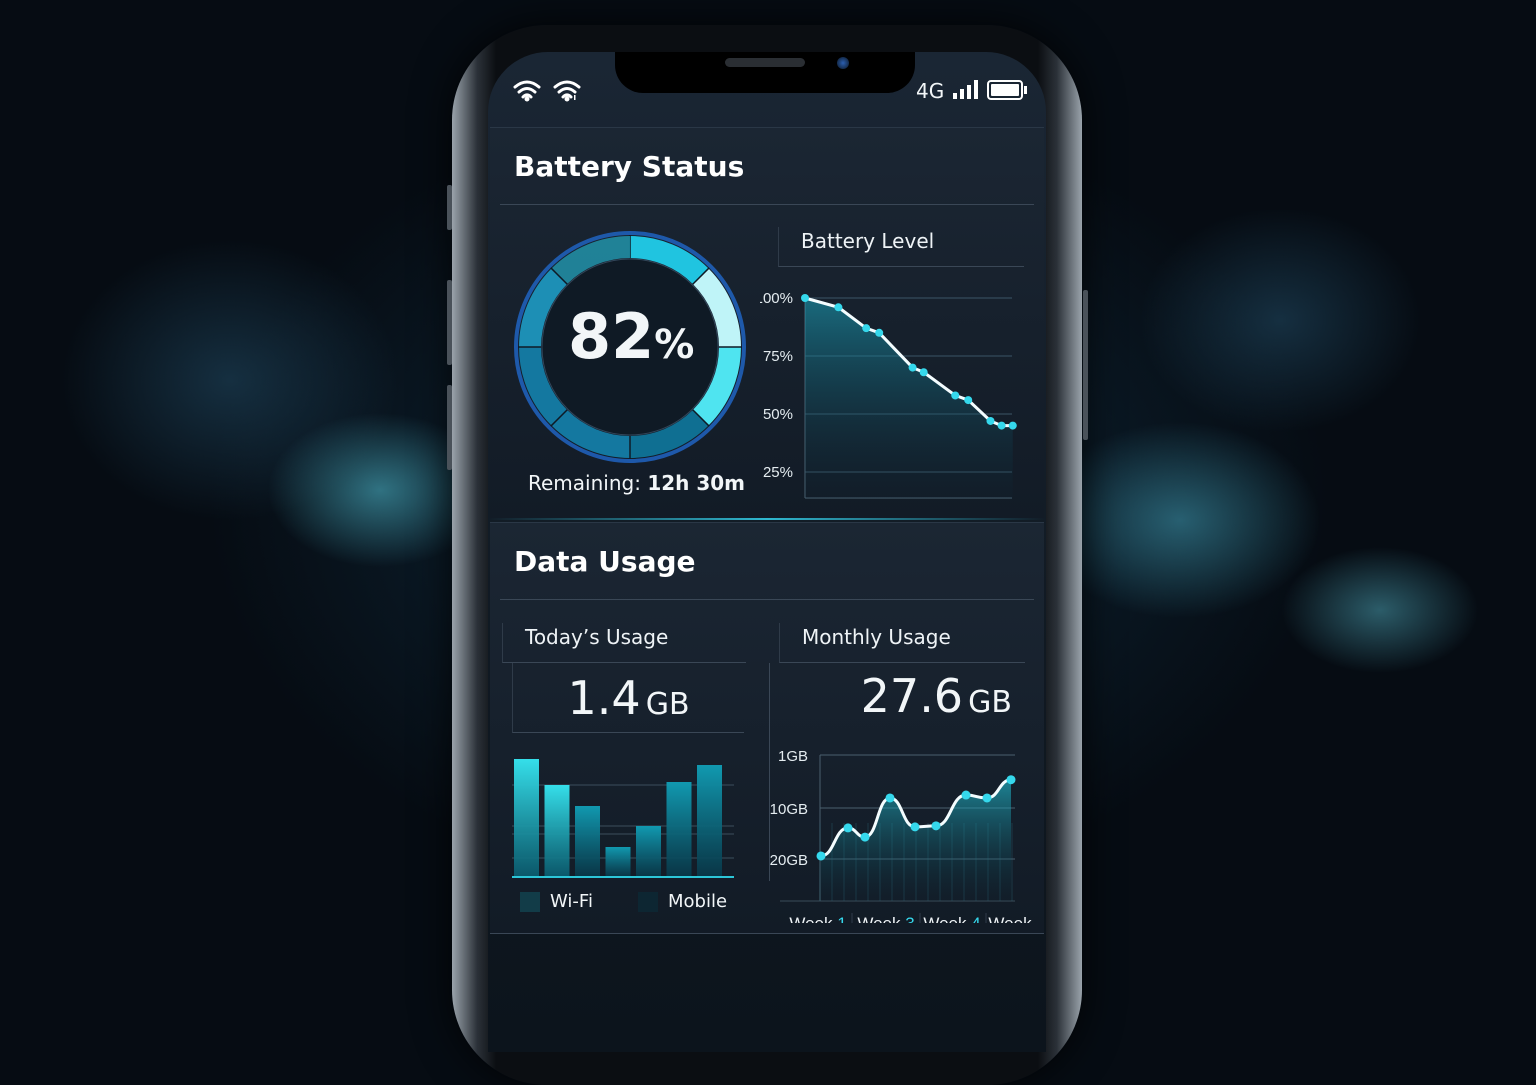 Image resolution: width=1536 pixels, height=1085 pixels. I want to click on monthly-usage-unit: GB, so click(990, 702).